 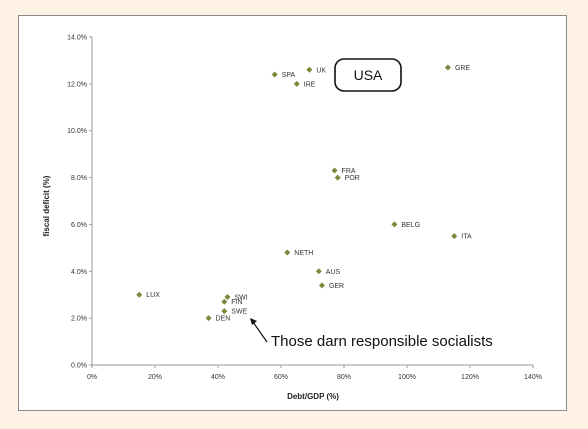 What do you see at coordinates (466, 237) in the screenshot?
I see `point-label-ita: ITA` at bounding box center [466, 237].